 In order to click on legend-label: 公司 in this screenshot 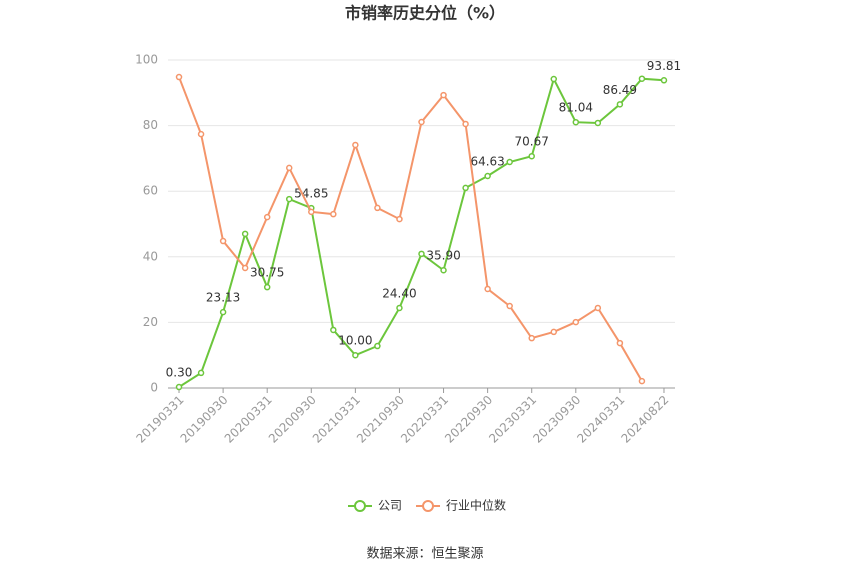, I will do `click(390, 506)`.